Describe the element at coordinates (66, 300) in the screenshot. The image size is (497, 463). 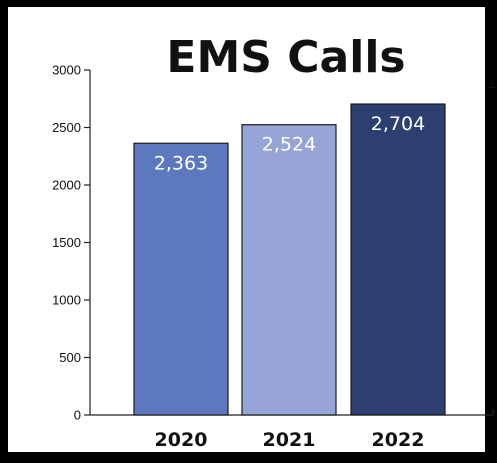
I see `y-tick-label: 1000` at that location.